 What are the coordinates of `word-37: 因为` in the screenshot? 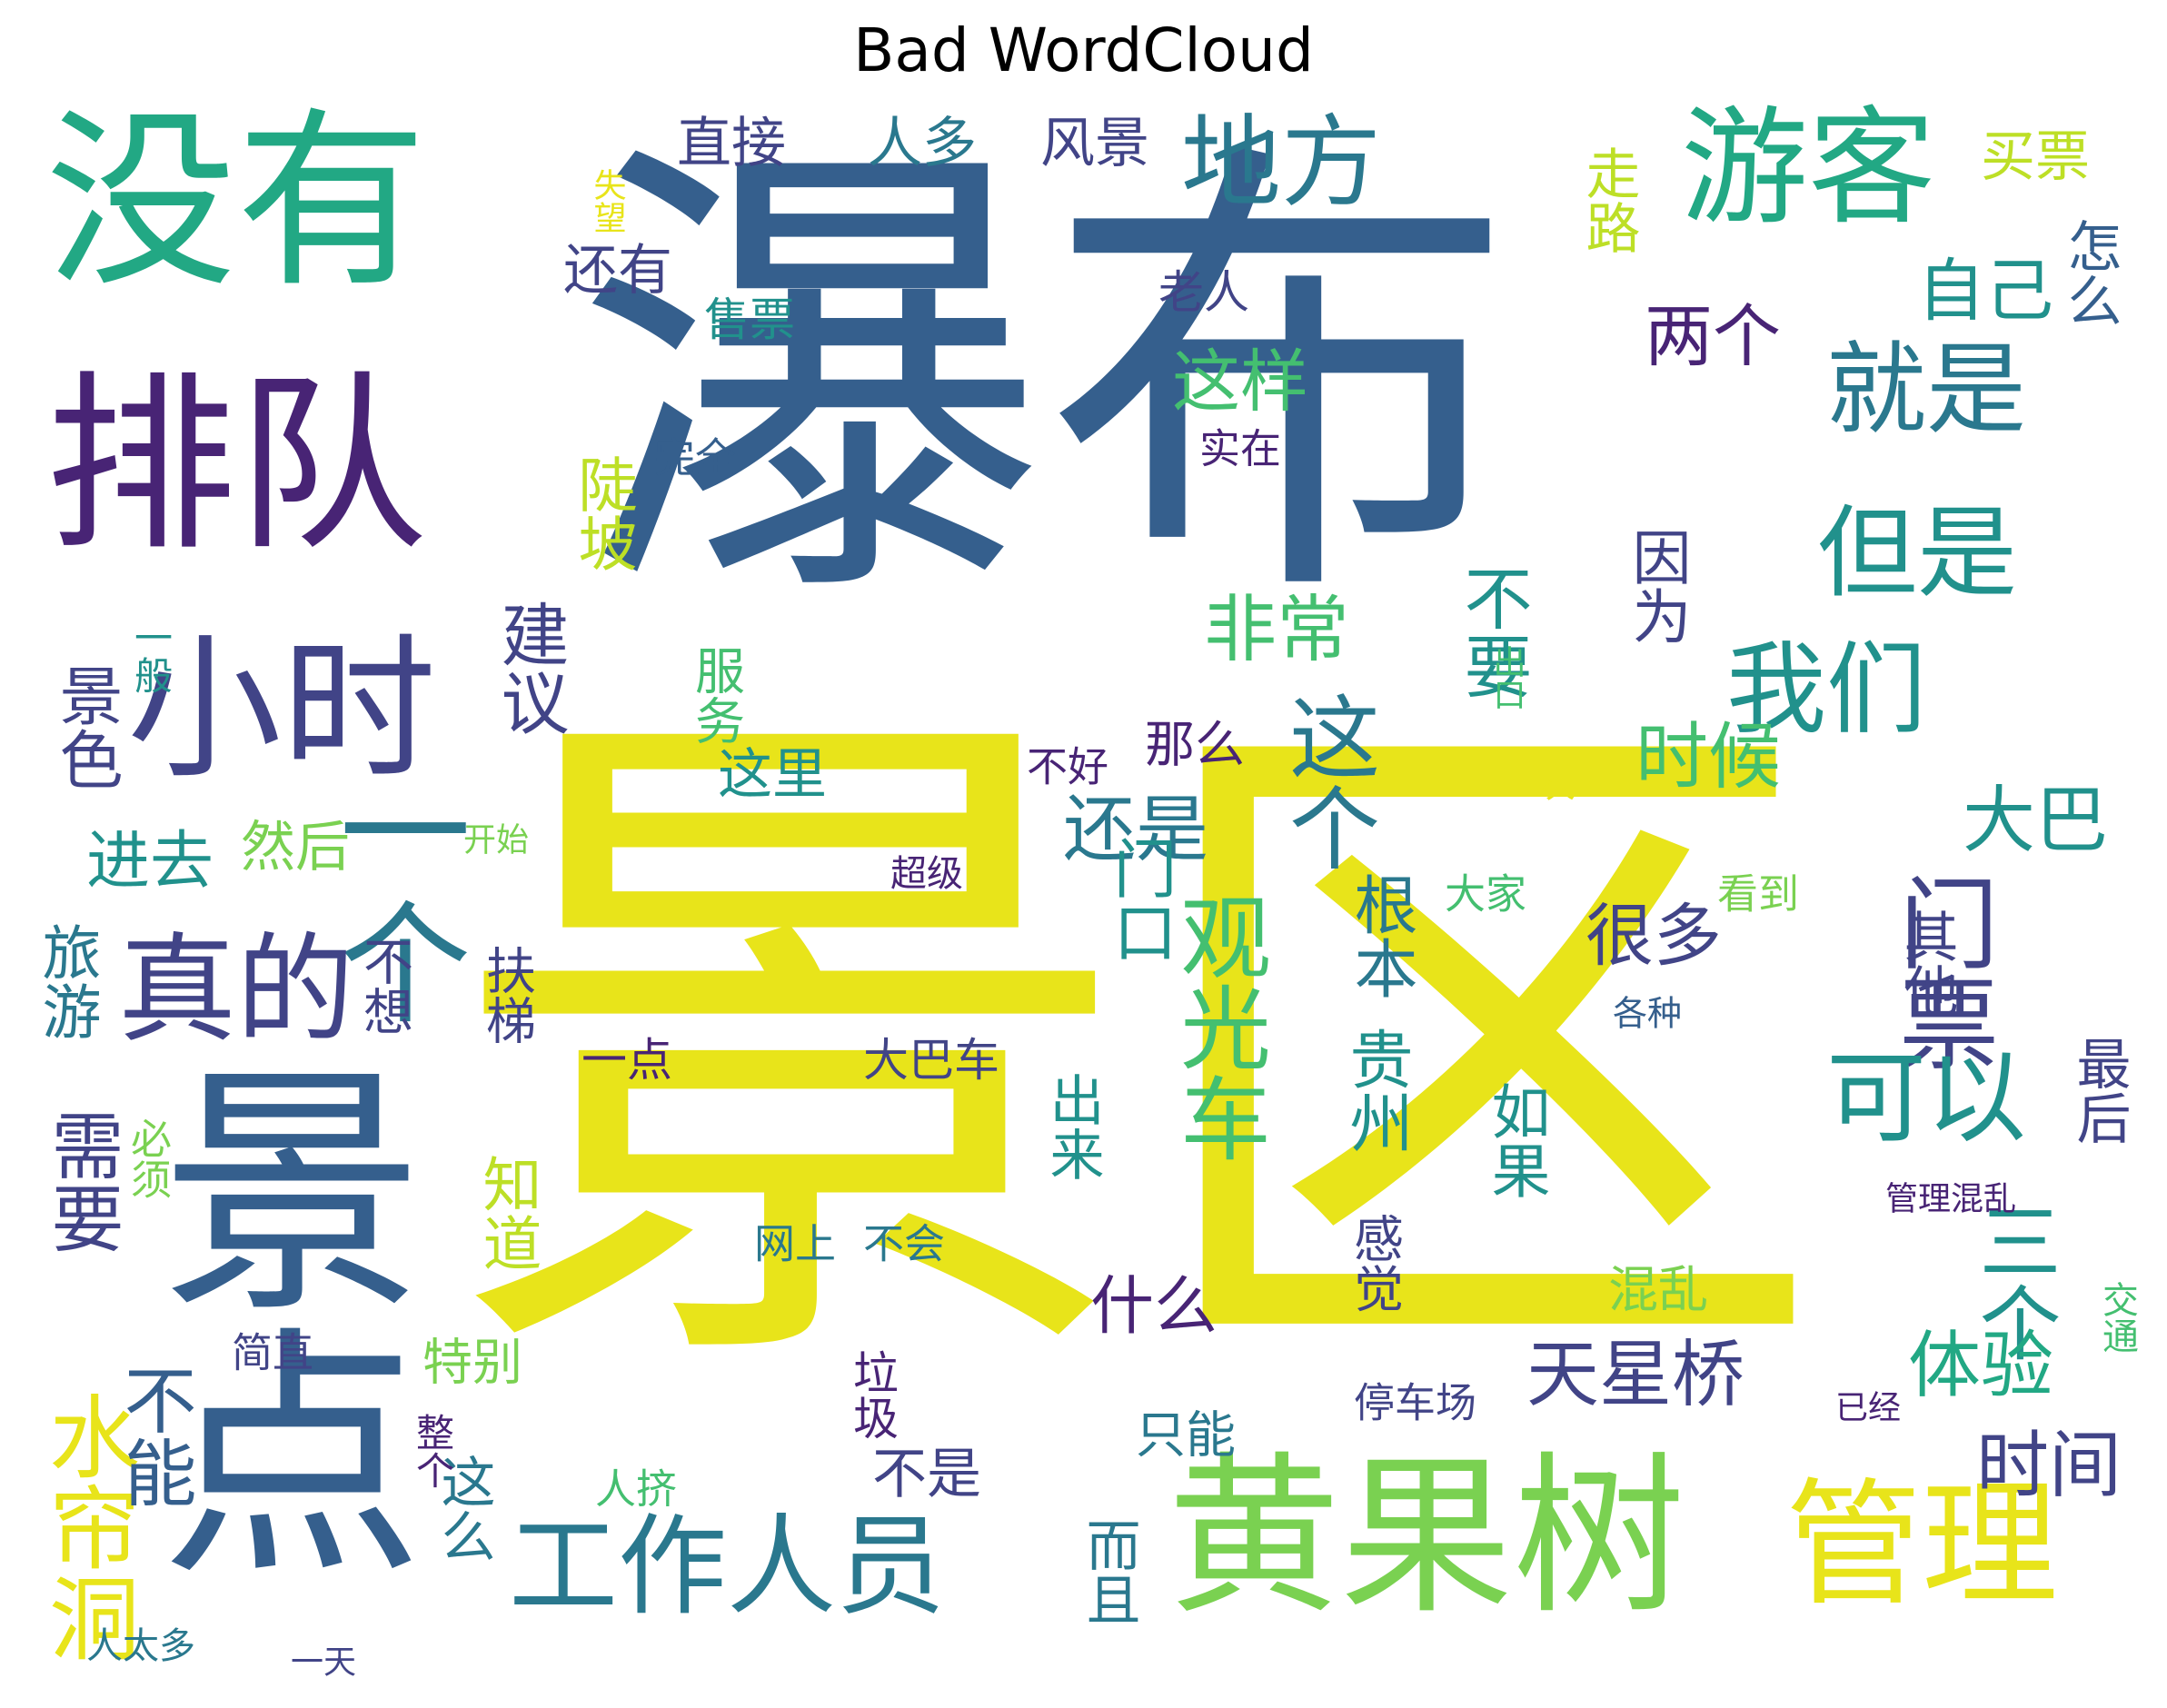 It's located at (1656, 586).